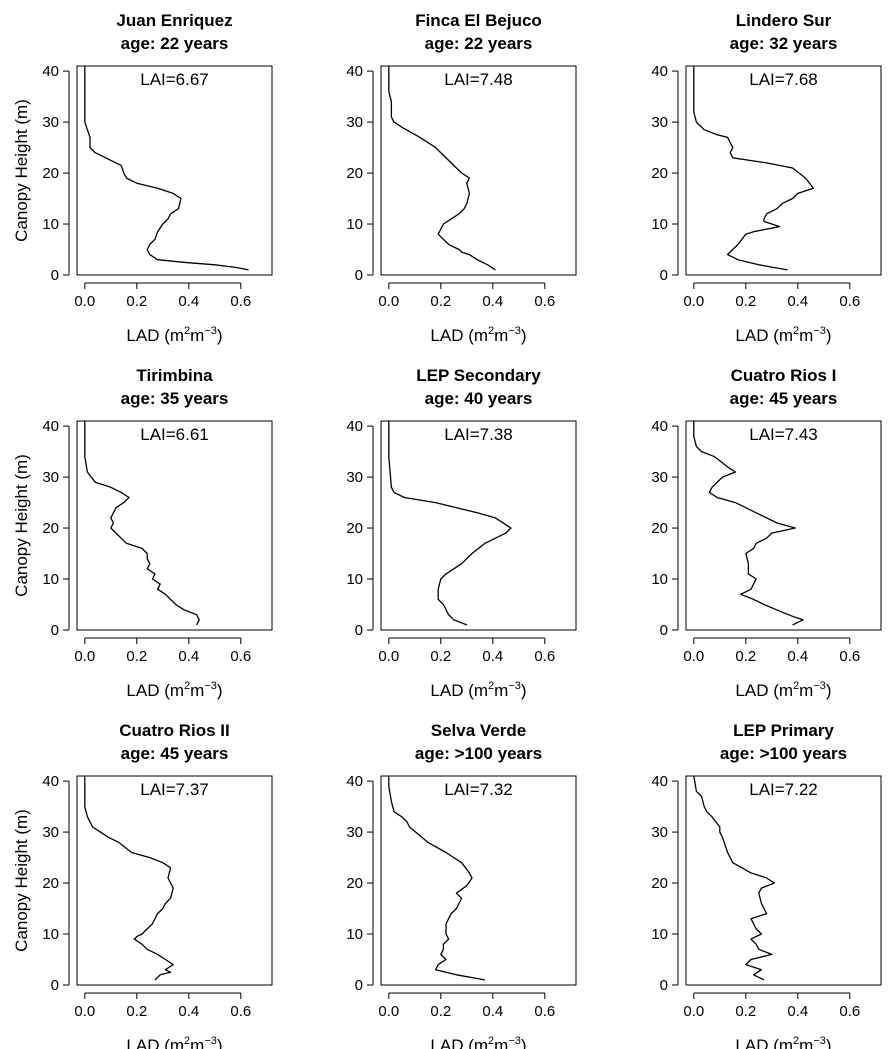 The width and height of the screenshot is (896, 1049). What do you see at coordinates (478, 375) in the screenshot?
I see `panel-title: LEP Secondary` at bounding box center [478, 375].